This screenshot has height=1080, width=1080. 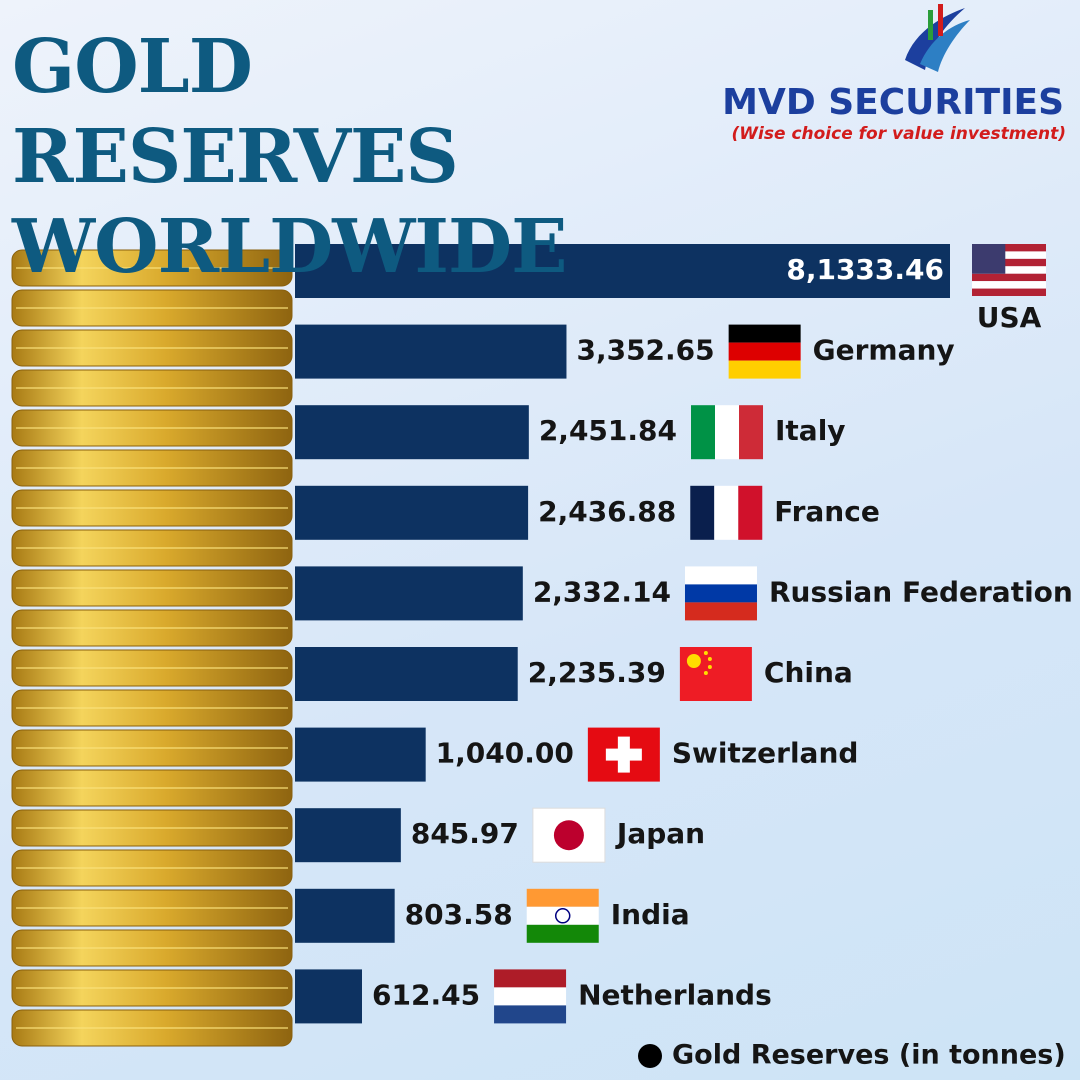 I want to click on category-label: Japan, so click(x=660, y=833).